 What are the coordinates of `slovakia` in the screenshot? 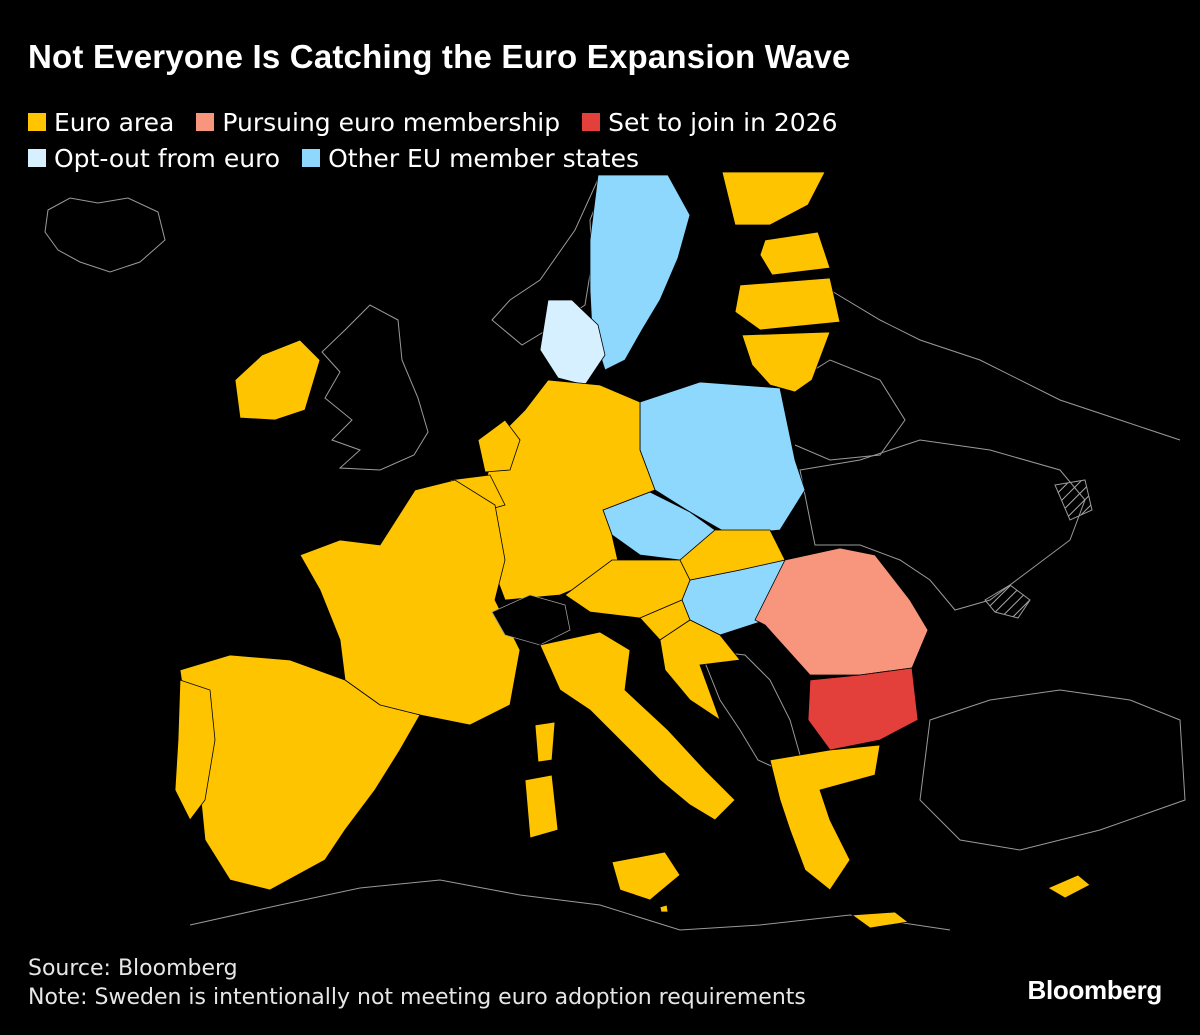 It's located at (732, 555).